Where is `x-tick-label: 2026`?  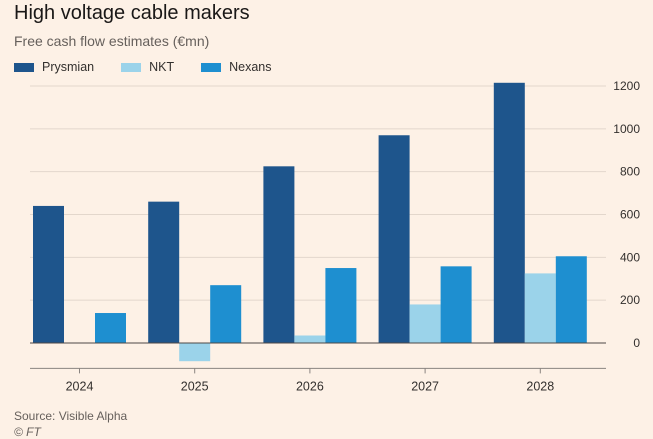
x-tick-label: 2026 is located at coordinates (310, 386).